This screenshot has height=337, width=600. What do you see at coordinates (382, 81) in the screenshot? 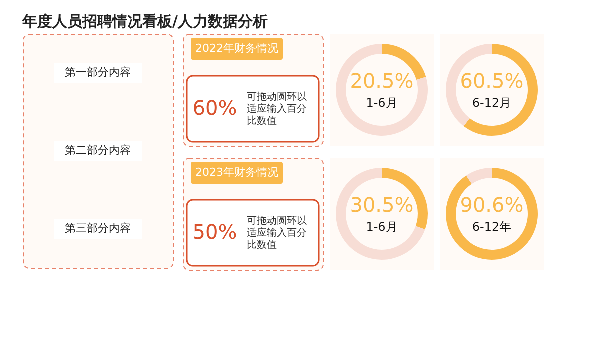
I see `data-label: 20.5%` at bounding box center [382, 81].